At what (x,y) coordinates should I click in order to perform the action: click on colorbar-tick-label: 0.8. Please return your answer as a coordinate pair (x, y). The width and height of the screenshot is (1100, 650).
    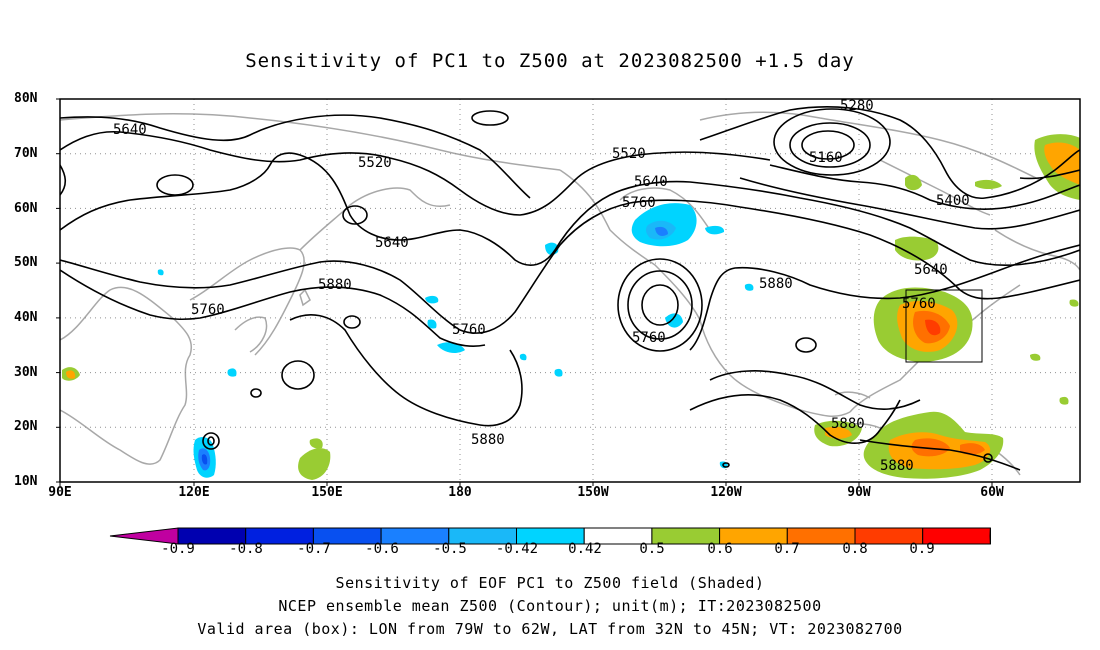
    Looking at the image, I should click on (855, 549).